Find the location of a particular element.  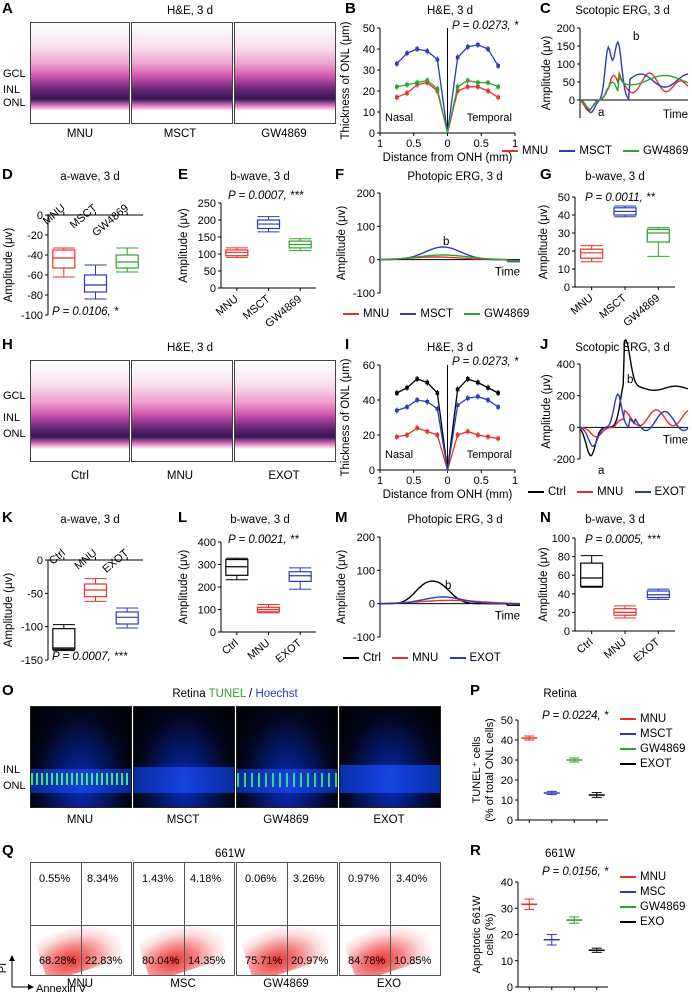

y-tick-label: -200 is located at coordinates (564, 460).